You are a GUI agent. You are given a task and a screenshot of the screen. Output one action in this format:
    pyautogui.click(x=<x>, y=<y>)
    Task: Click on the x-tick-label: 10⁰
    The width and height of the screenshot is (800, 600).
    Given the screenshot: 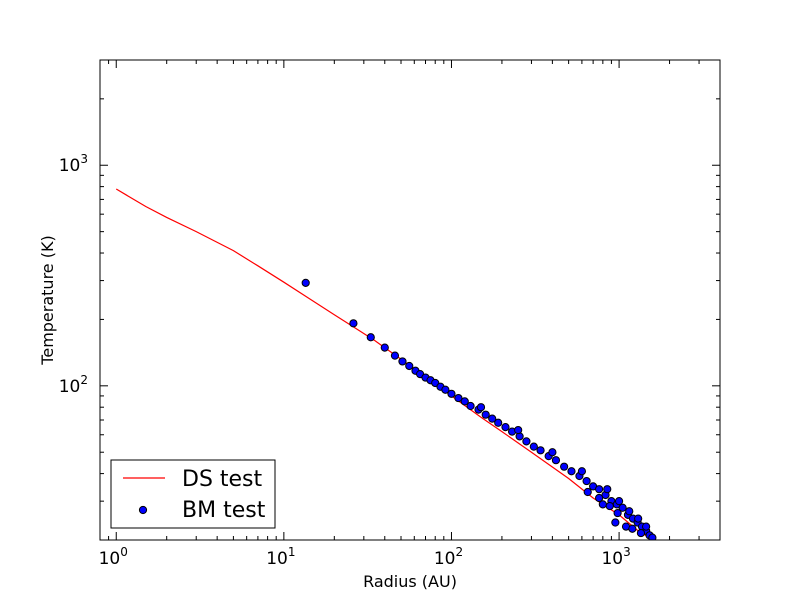 What is the action you would take?
    pyautogui.click(x=113, y=557)
    